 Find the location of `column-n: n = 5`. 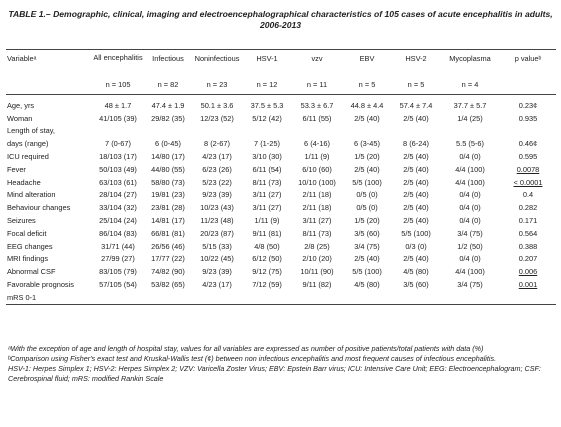

column-n: n = 5 is located at coordinates (367, 87).